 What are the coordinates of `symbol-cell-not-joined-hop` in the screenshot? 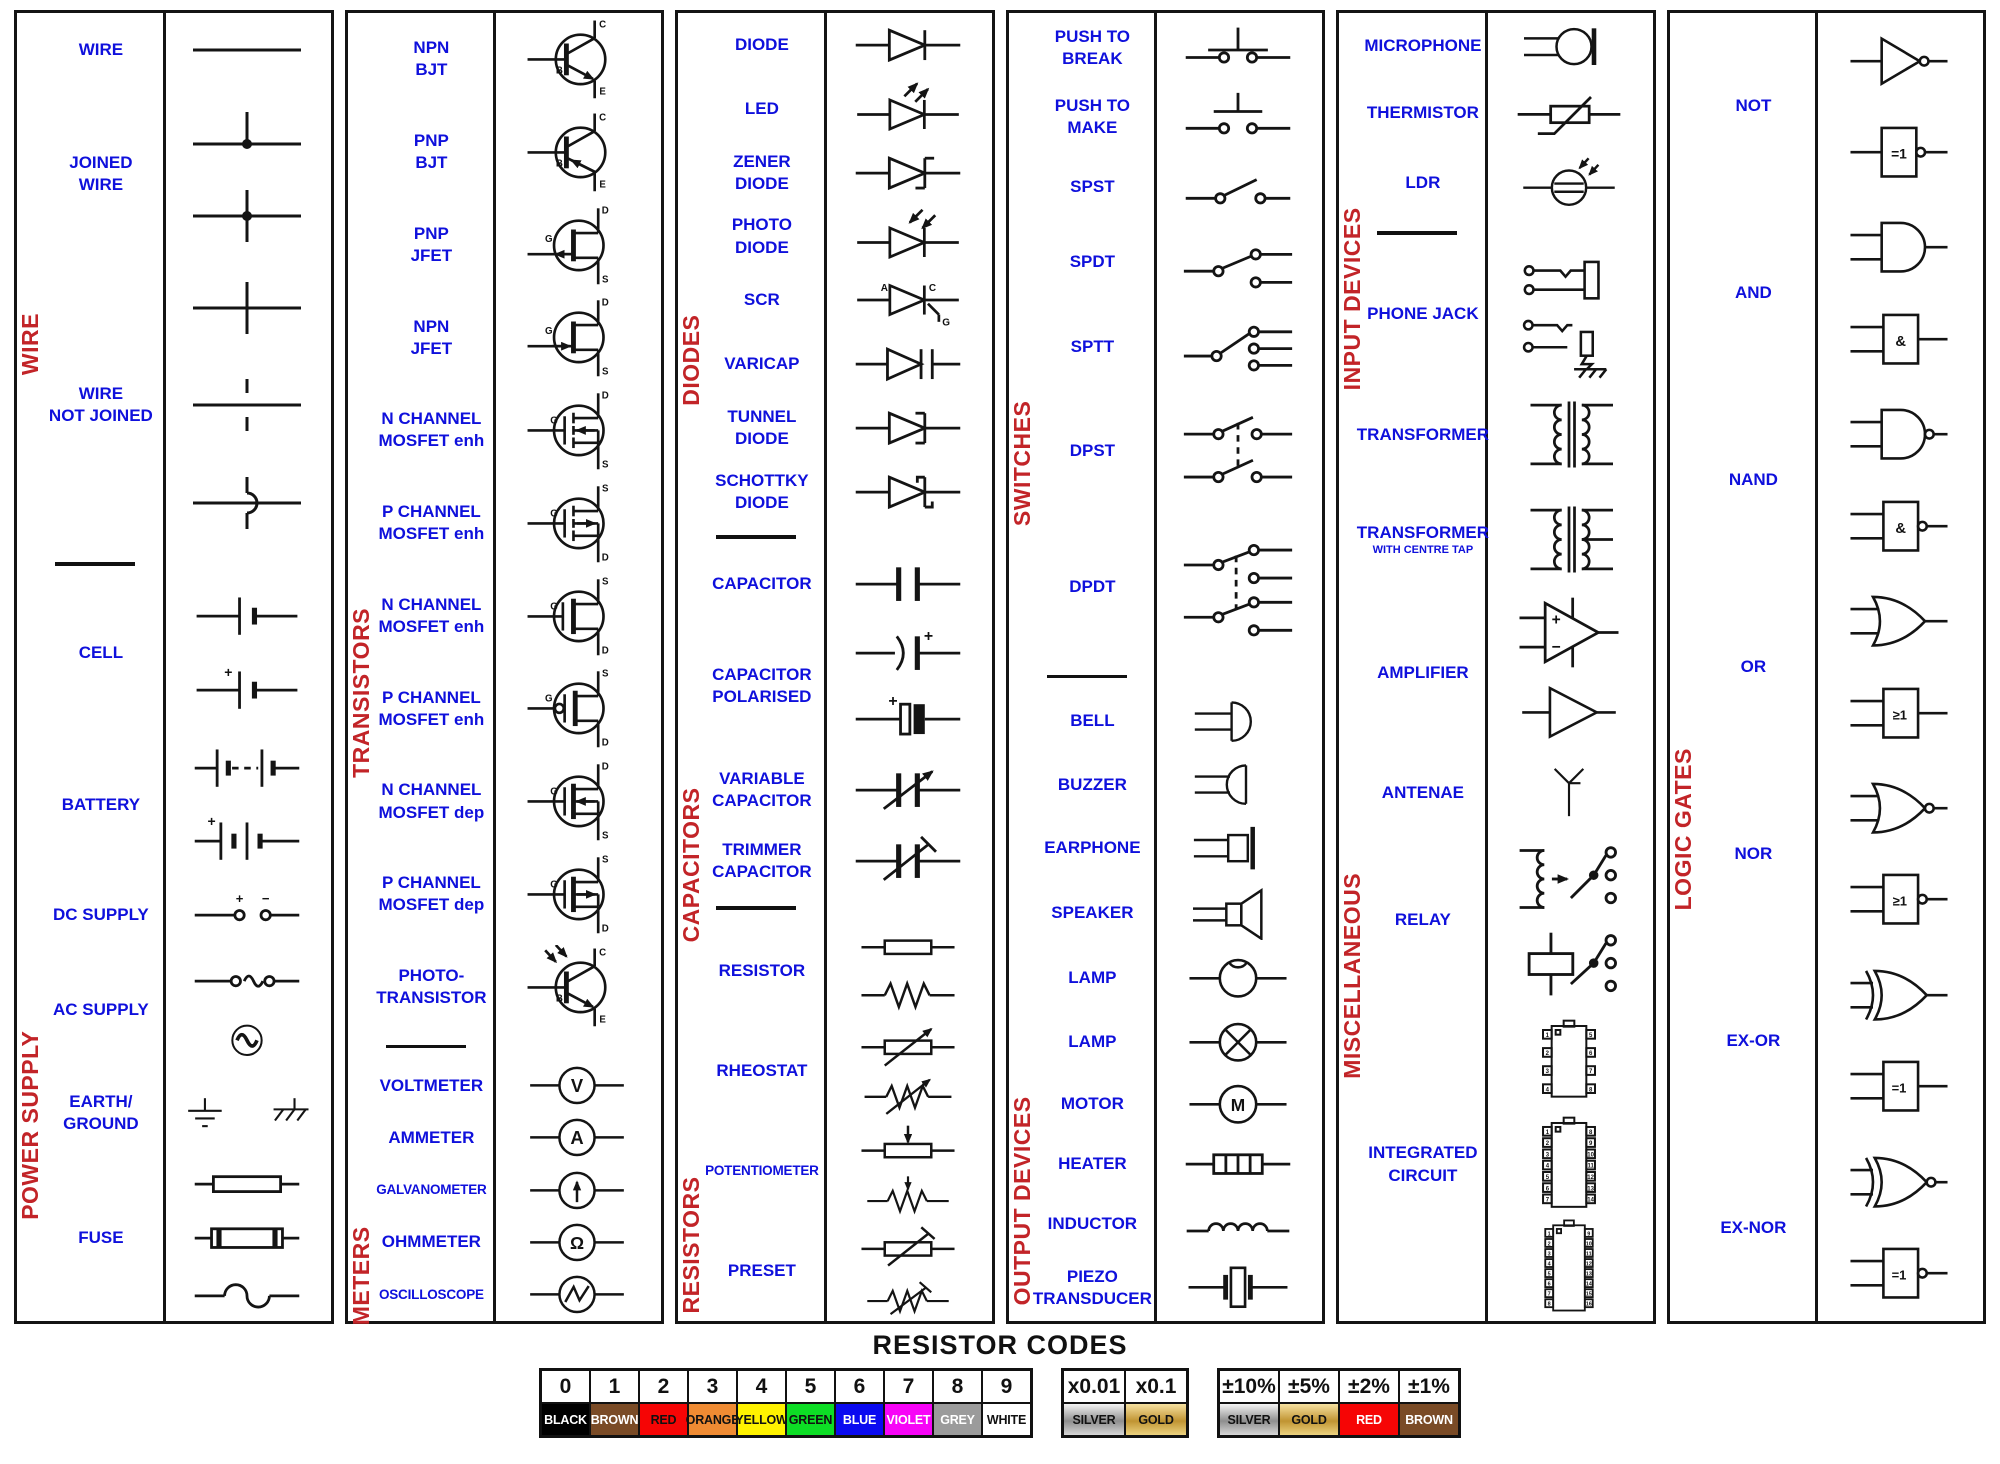 It's located at (247, 502).